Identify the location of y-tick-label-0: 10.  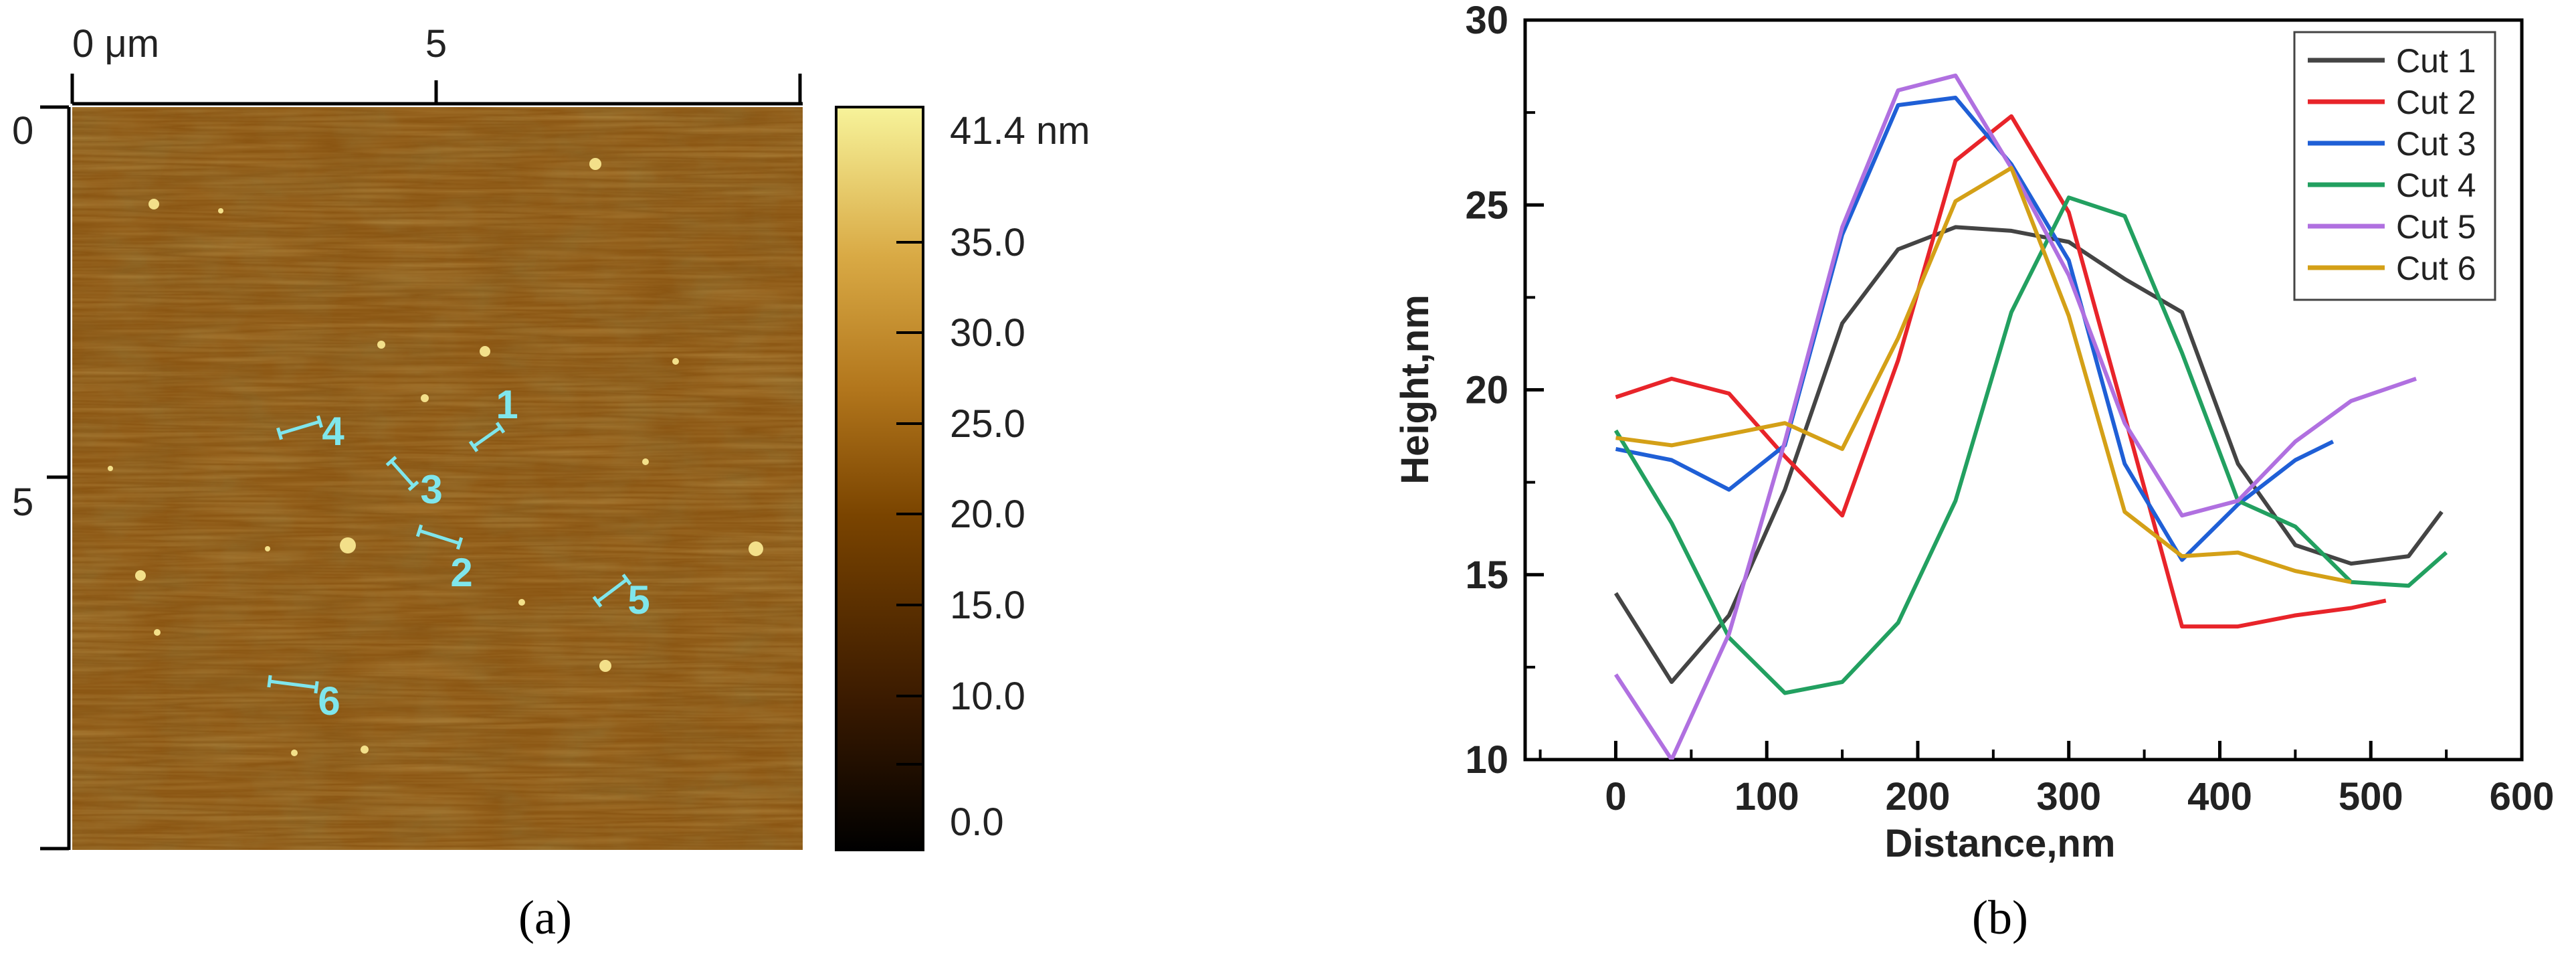
(1486, 760).